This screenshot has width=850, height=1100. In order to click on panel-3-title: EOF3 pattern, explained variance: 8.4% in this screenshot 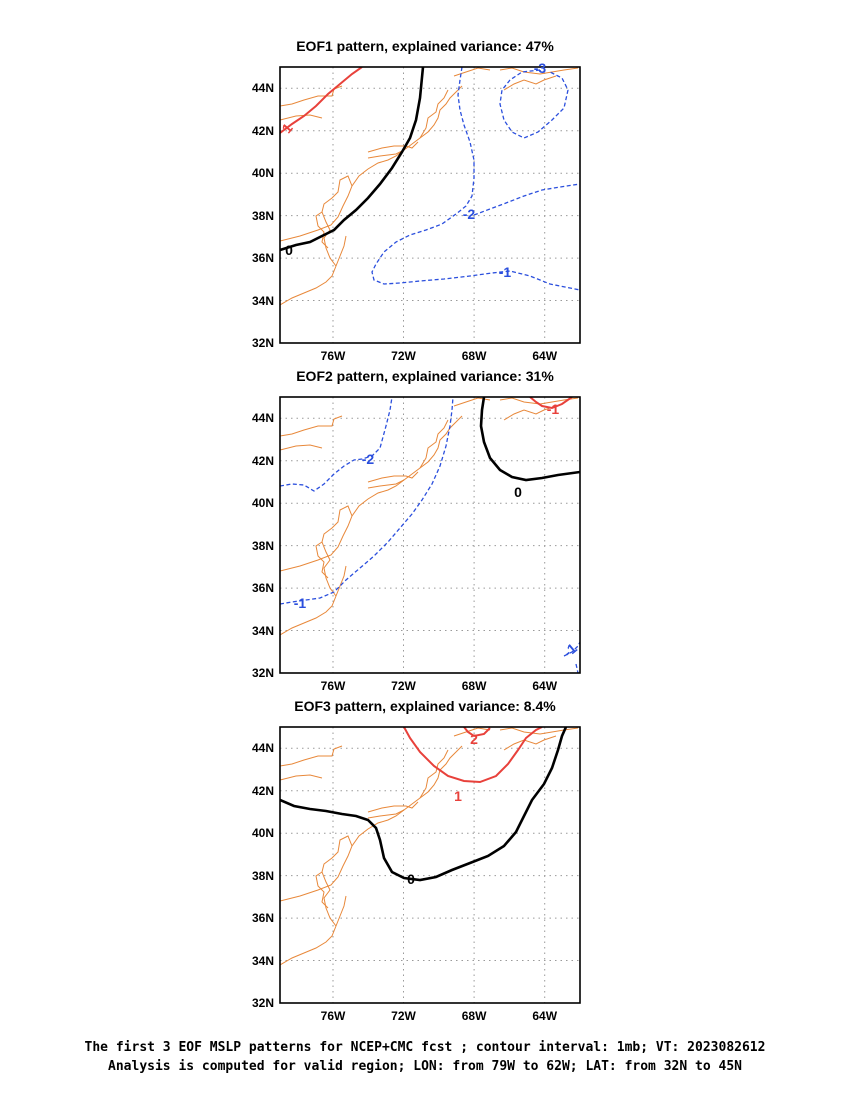, I will do `click(425, 706)`.